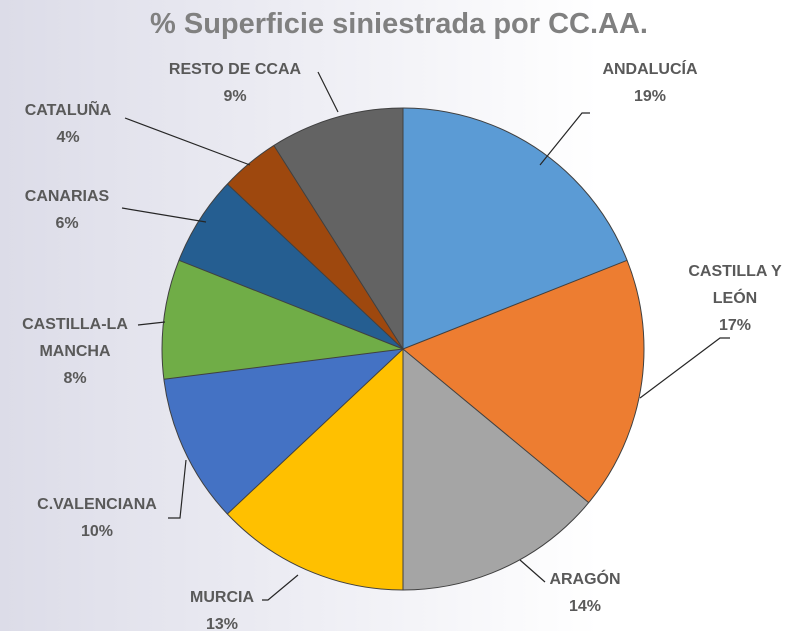  I want to click on data-label: CANARIAS 6%, so click(67, 210).